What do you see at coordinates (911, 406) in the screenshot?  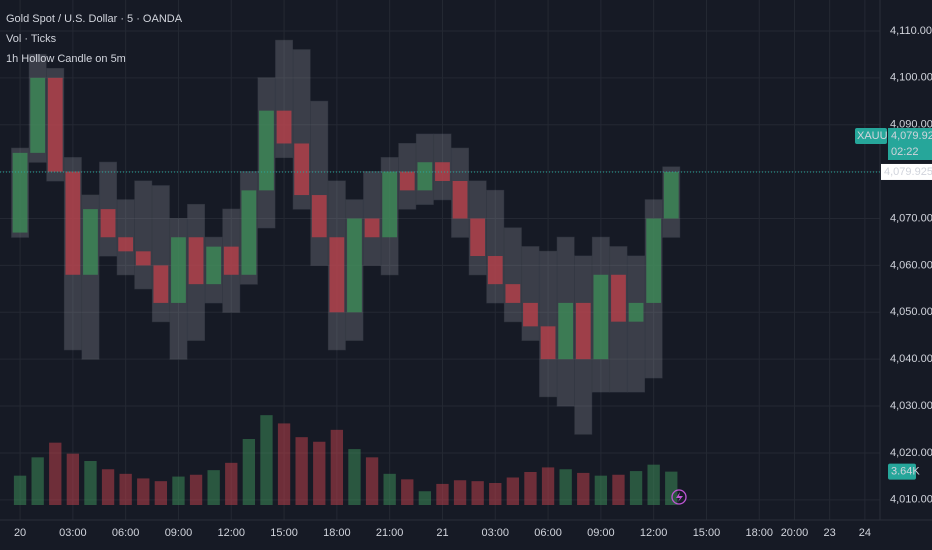 I see `y-tick-label: 4,030.000` at bounding box center [911, 406].